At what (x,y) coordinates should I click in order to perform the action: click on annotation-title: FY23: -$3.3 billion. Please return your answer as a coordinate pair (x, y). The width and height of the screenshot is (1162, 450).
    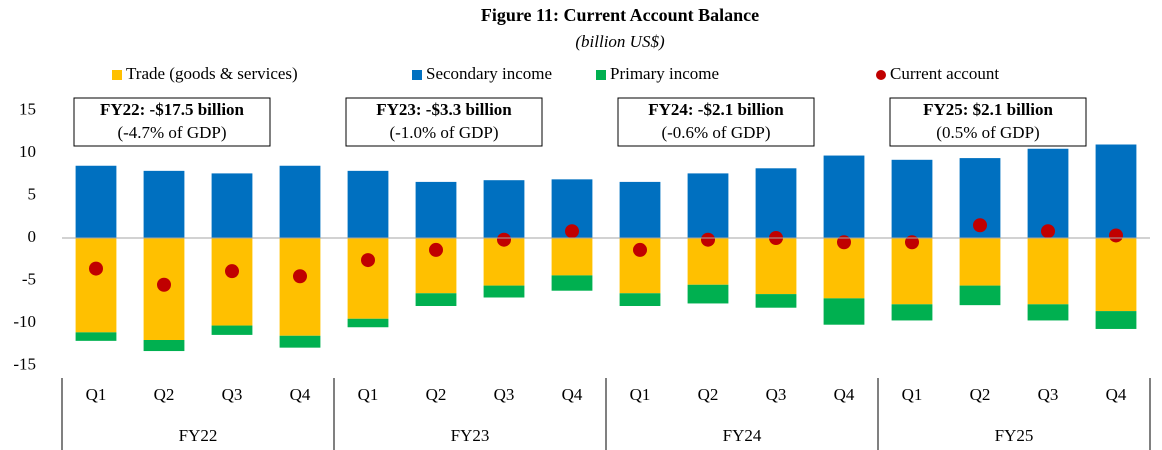
    Looking at the image, I should click on (444, 109).